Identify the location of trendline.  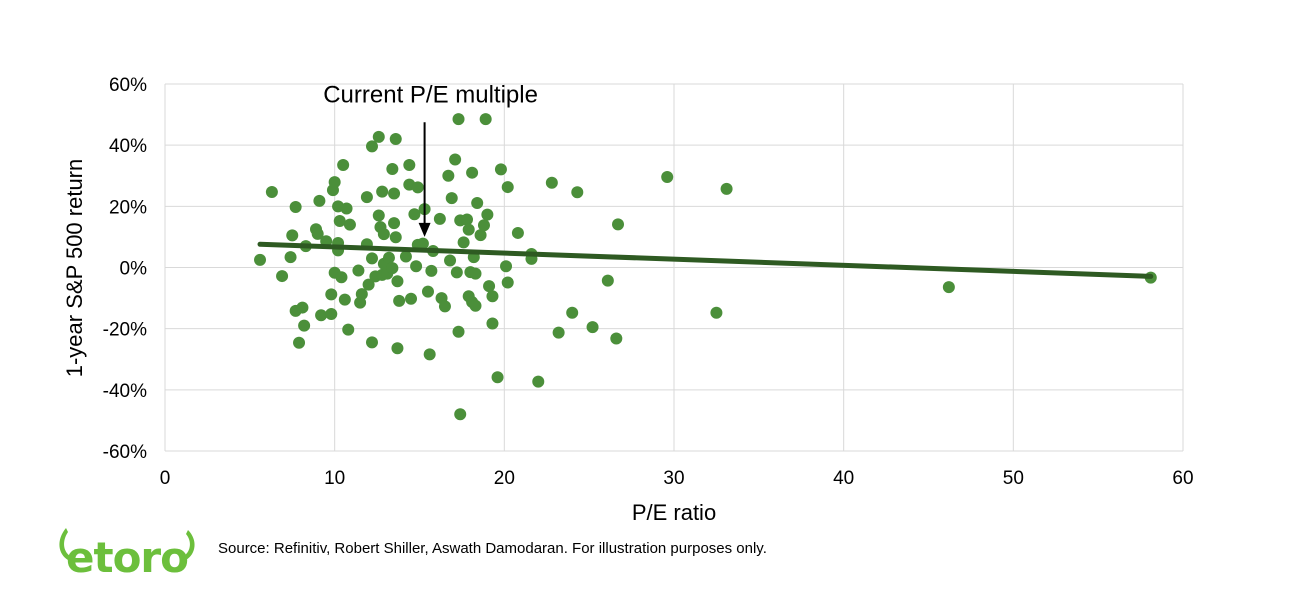
(705, 260).